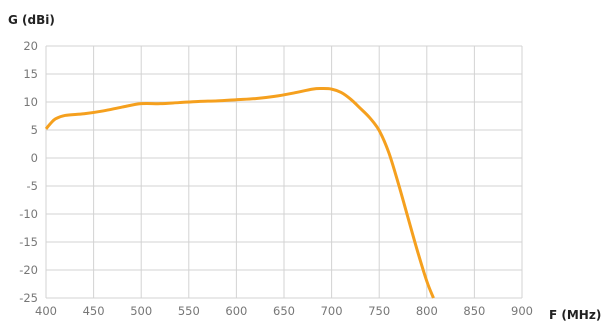  I want to click on x-tick-label: 450, so click(94, 311).